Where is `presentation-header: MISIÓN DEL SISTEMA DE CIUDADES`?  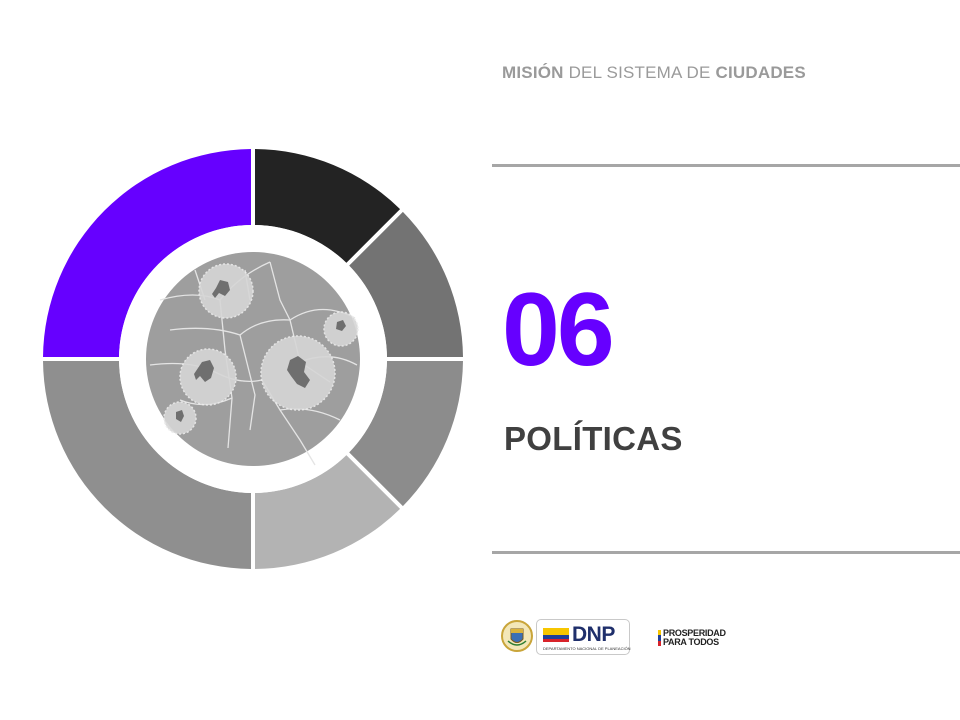
presentation-header: MISIÓN DEL SISTEMA DE CIUDADES is located at coordinates (654, 73).